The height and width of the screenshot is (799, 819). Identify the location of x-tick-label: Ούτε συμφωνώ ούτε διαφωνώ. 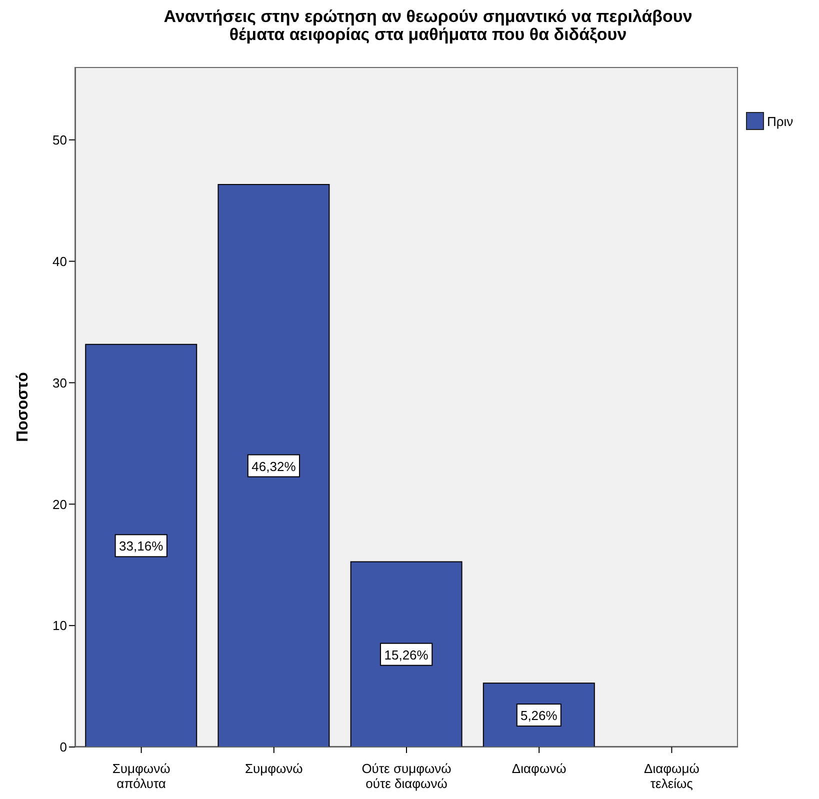
(407, 776).